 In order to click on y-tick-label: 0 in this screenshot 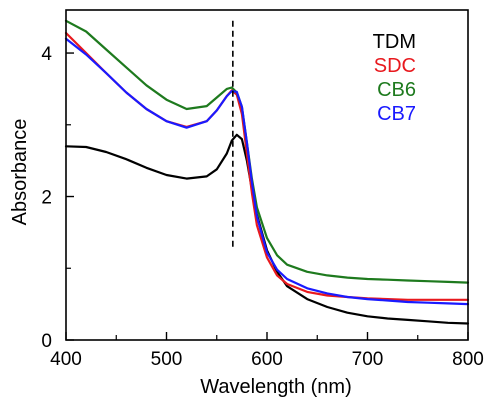, I will do `click(46, 341)`.